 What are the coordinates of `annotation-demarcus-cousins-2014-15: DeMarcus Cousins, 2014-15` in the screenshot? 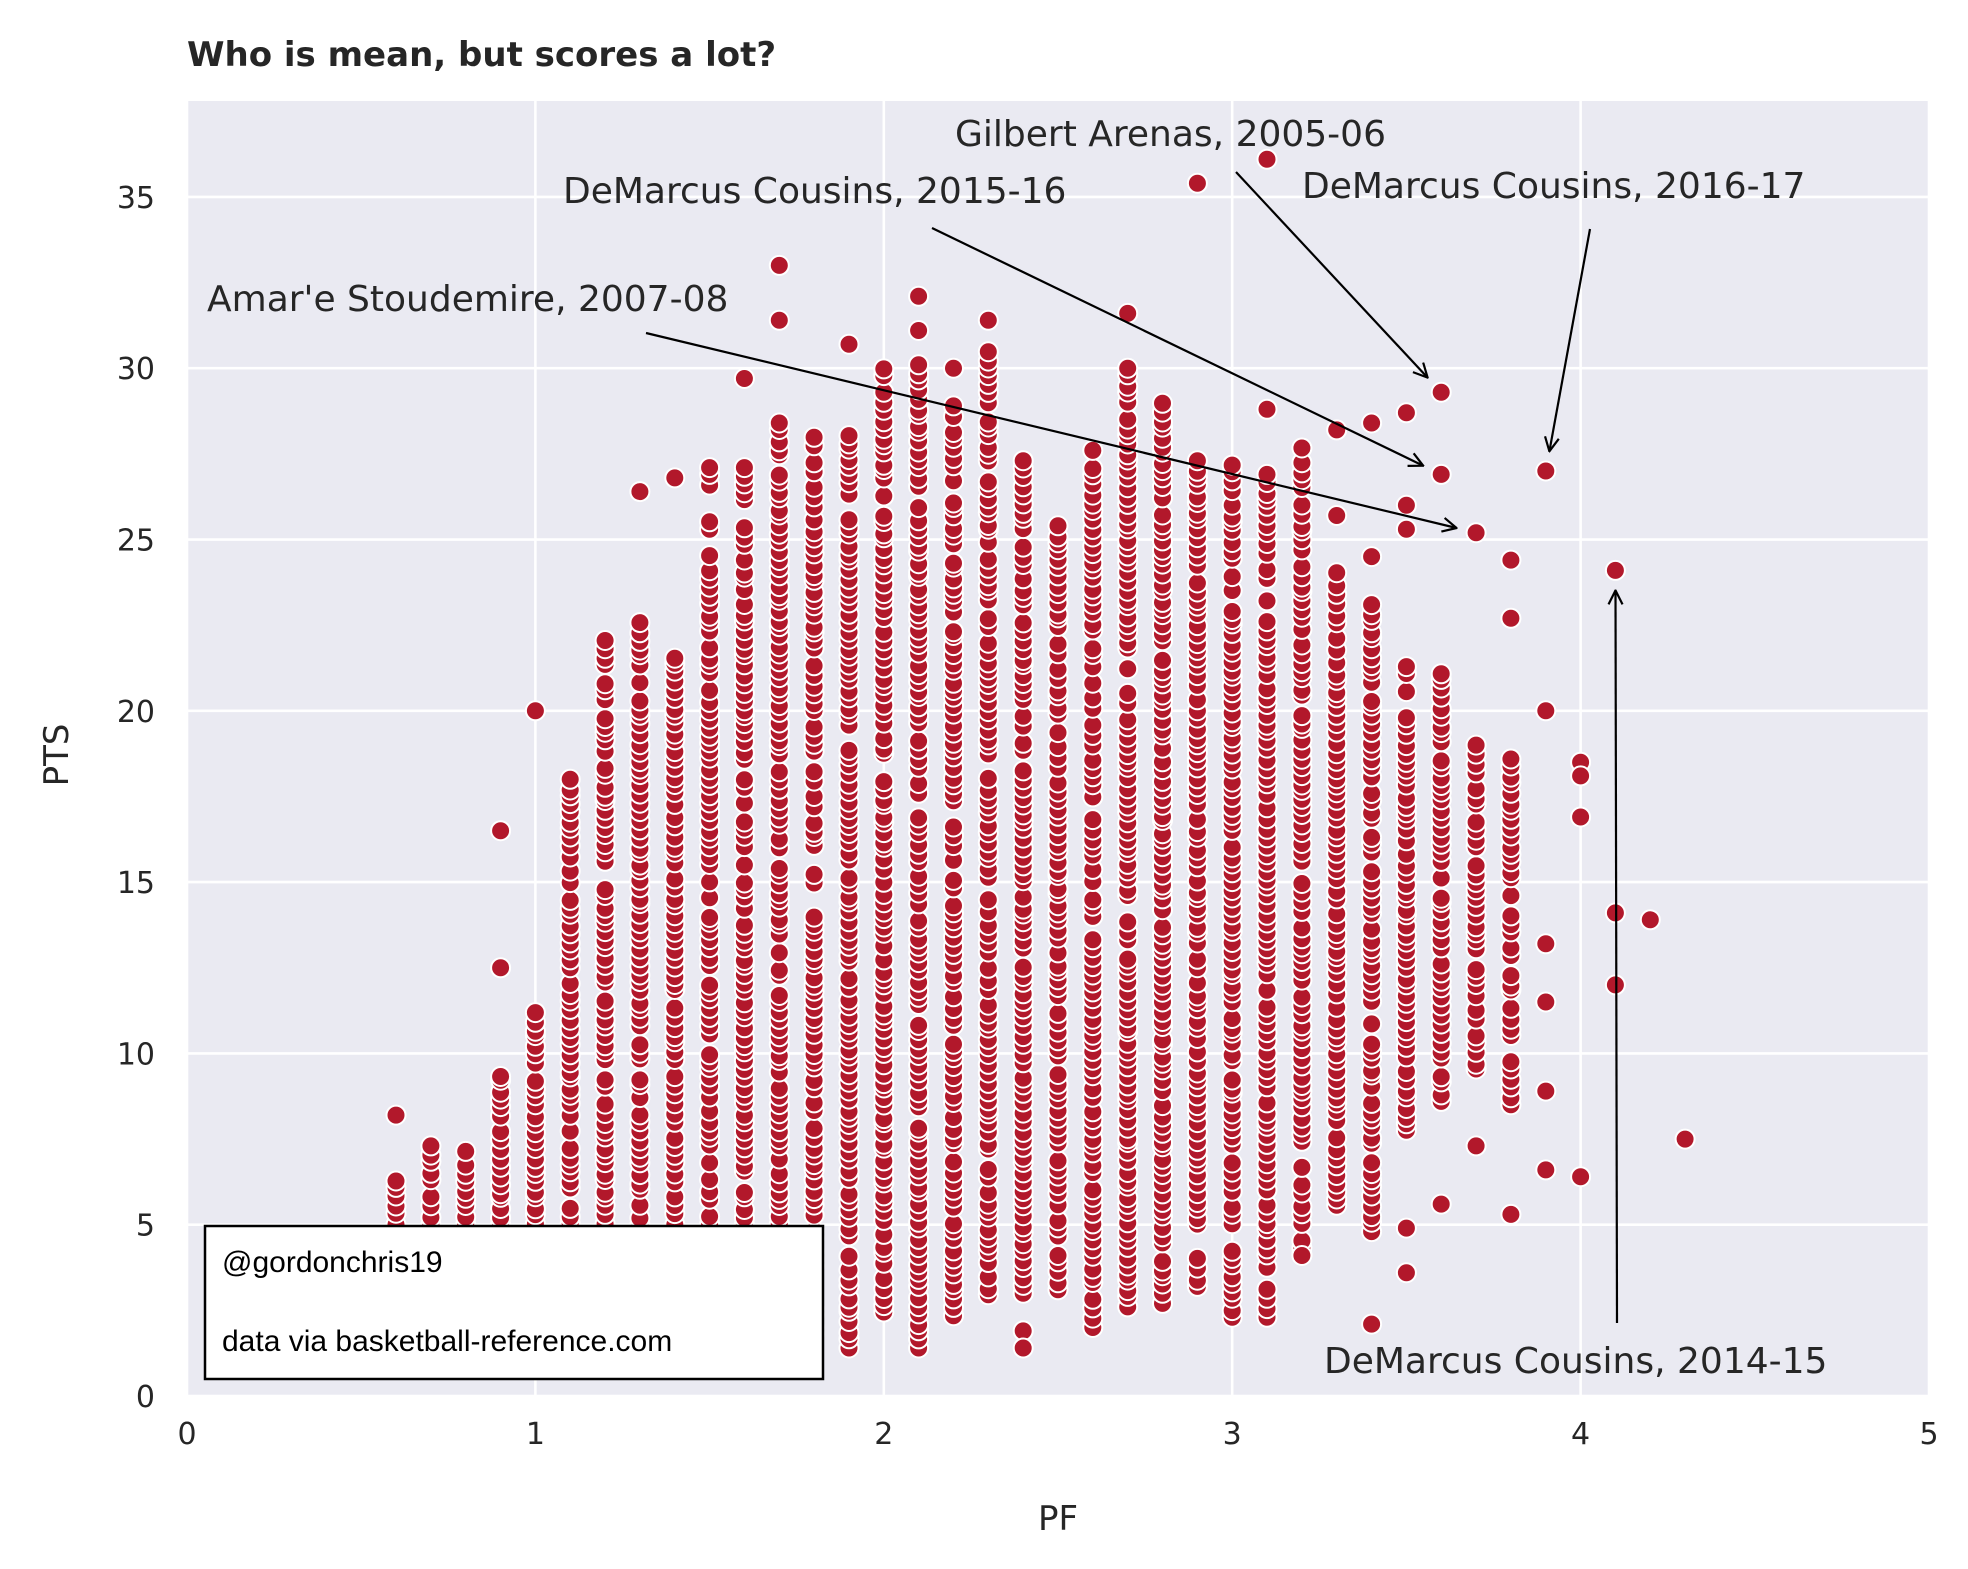 It's located at (1575, 1361).